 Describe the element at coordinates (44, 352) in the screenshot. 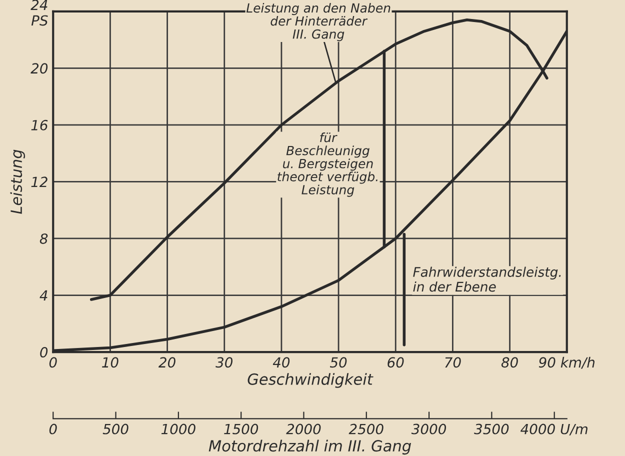

I see `y-tick-label: 0` at that location.